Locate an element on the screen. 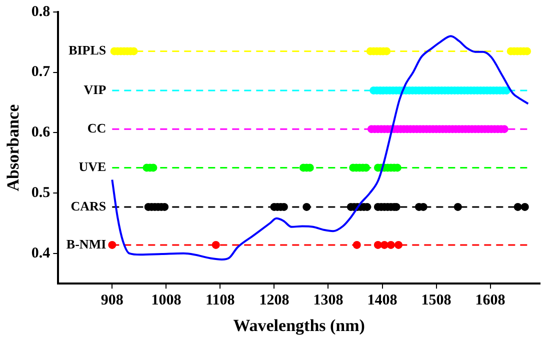 The height and width of the screenshot is (341, 550). ref-line-label: UVE is located at coordinates (92, 166).